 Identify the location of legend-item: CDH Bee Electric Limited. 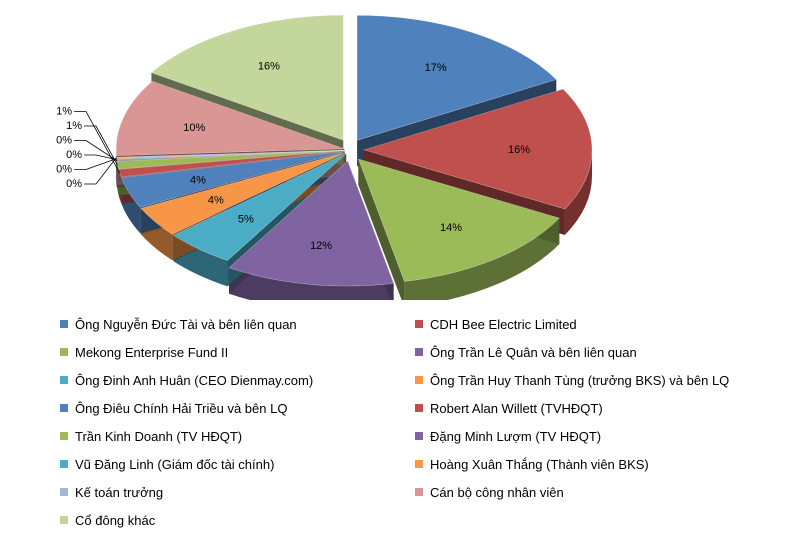
(592, 324).